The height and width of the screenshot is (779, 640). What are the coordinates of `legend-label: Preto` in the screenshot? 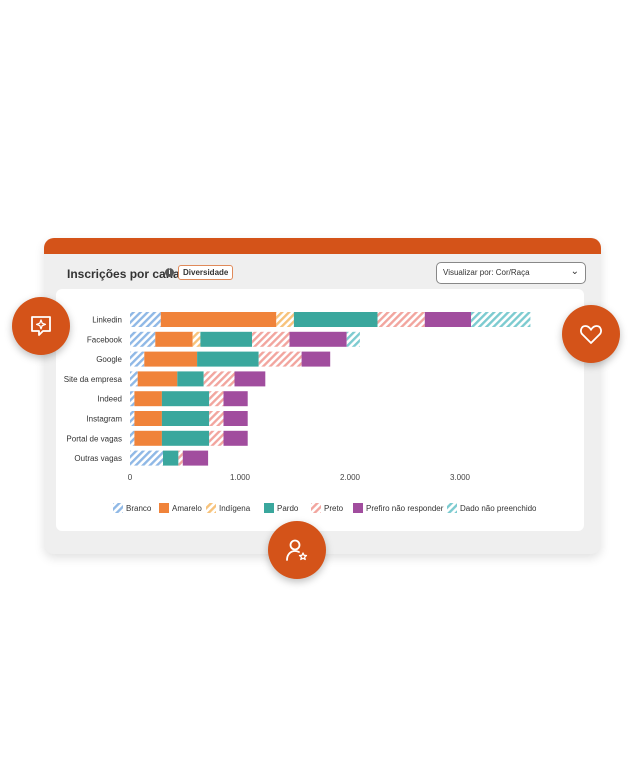 It's located at (334, 508).